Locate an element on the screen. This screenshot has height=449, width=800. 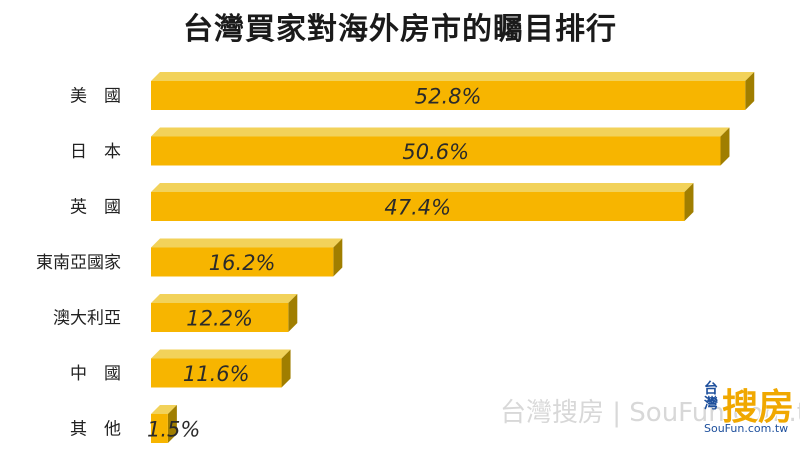
data-label: 47.4% is located at coordinates (417, 208).